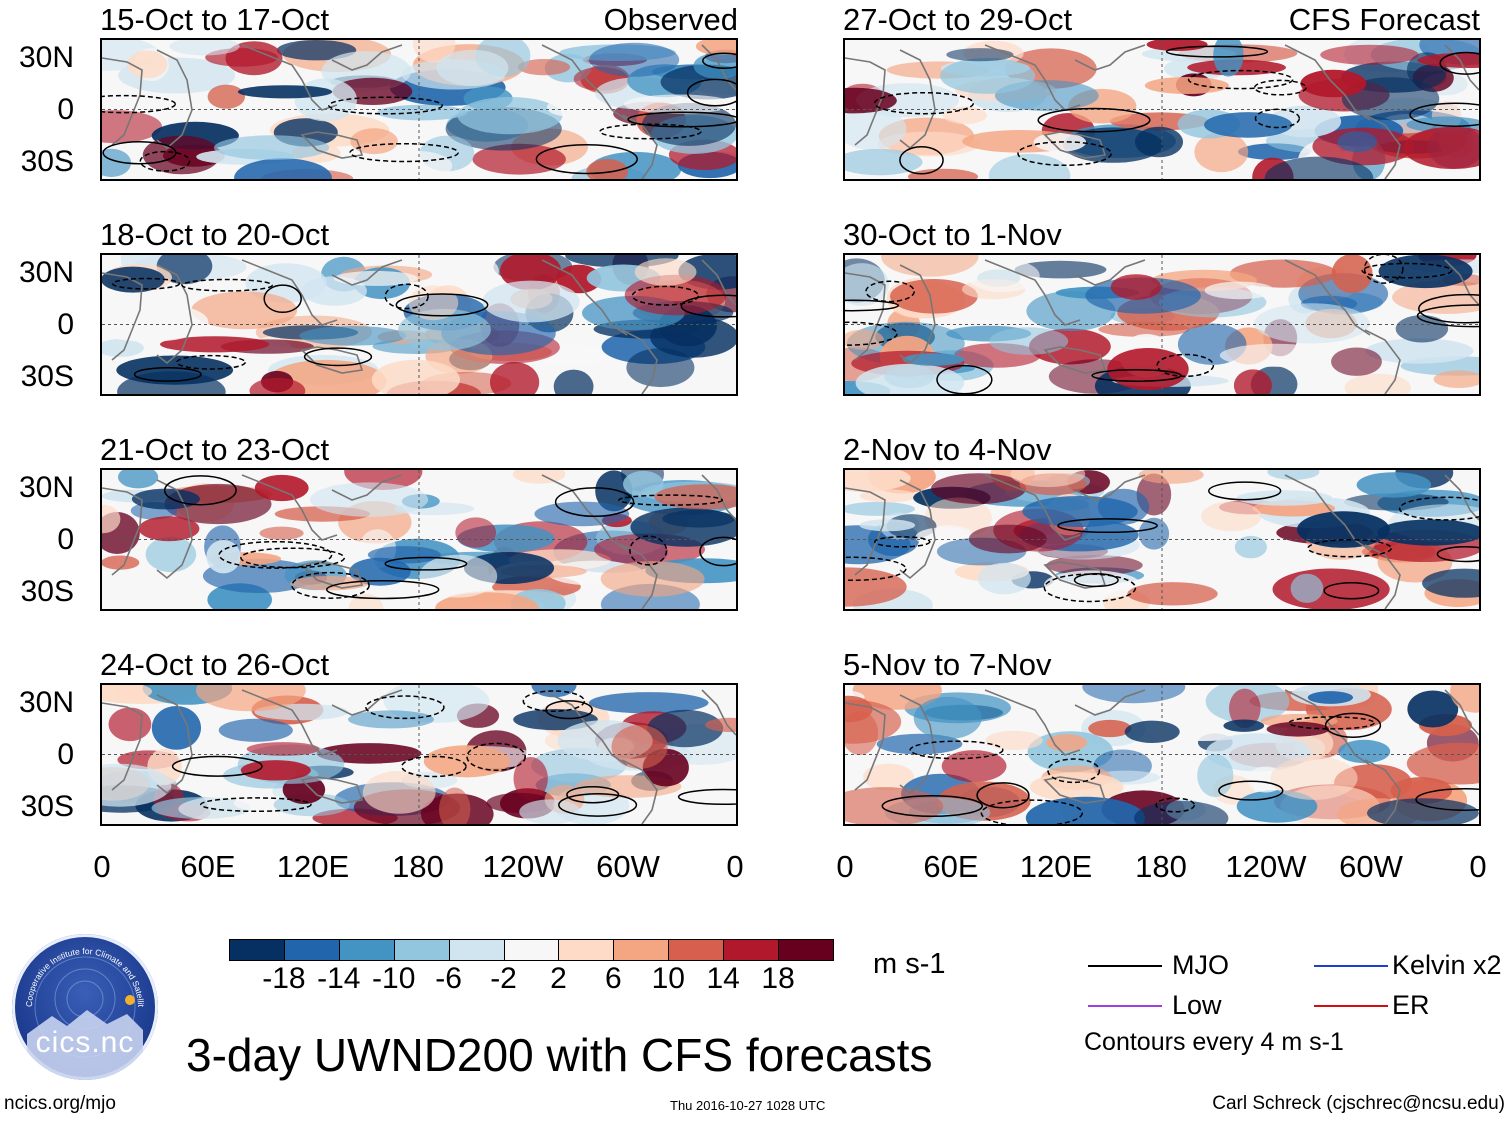 The height and width of the screenshot is (1121, 1510). Describe the element at coordinates (1351, 1006) in the screenshot. I see `legend-er-line` at that location.